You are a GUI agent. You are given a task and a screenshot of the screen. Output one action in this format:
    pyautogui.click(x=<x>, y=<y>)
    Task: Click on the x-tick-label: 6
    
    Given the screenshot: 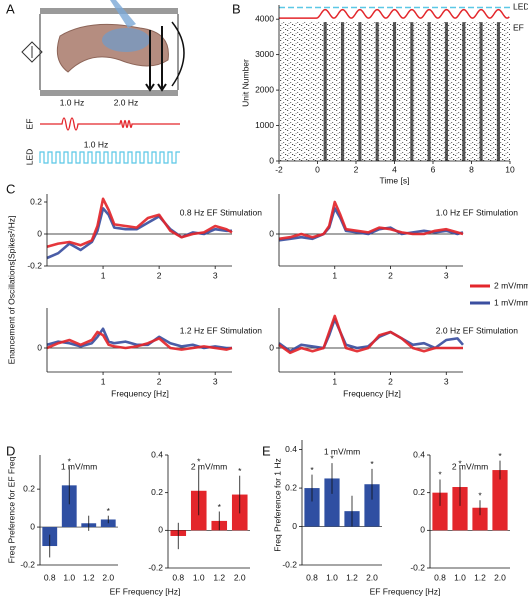 What is the action you would take?
    pyautogui.click(x=433, y=169)
    